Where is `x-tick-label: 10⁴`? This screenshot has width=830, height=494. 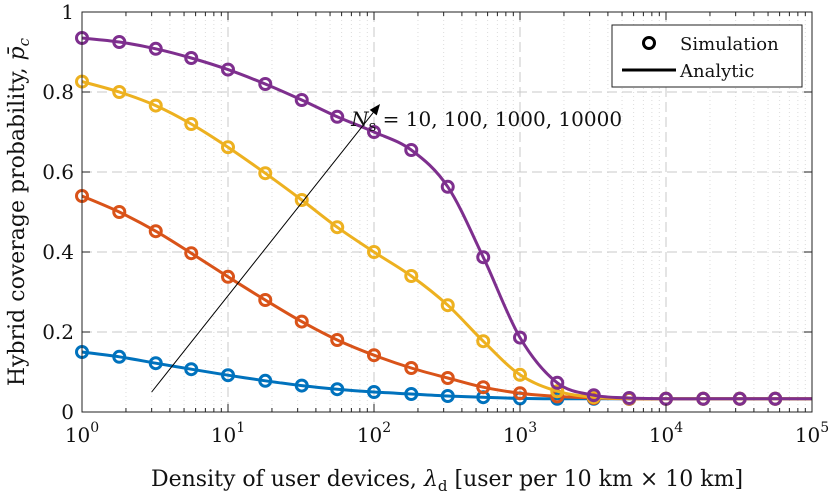
x-tick-label: 10⁴ is located at coordinates (666, 433).